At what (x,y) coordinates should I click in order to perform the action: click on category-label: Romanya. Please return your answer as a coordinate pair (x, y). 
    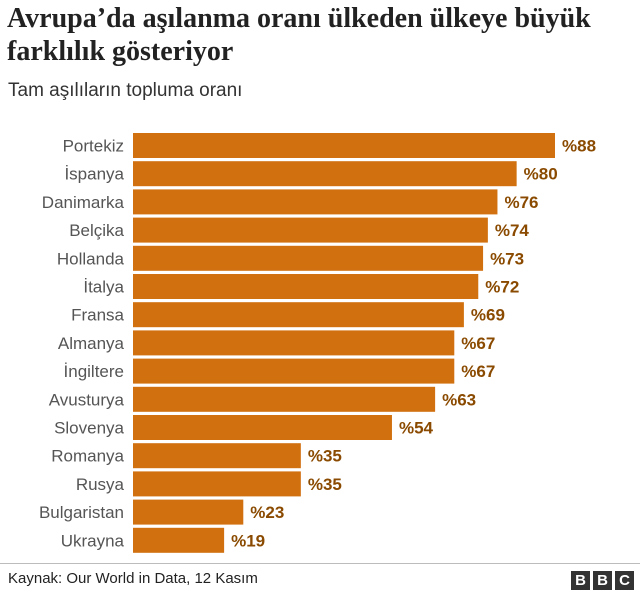
    Looking at the image, I should click on (87, 456).